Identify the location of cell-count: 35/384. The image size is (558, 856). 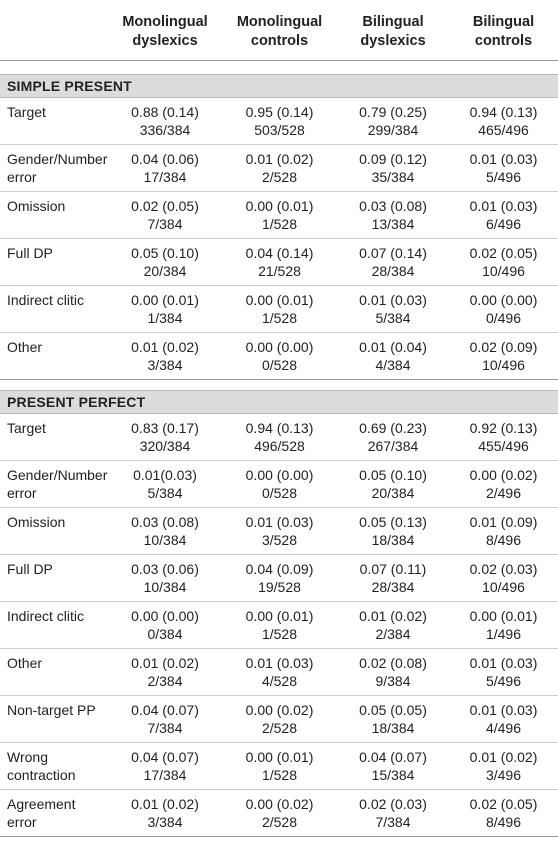
(393, 176).